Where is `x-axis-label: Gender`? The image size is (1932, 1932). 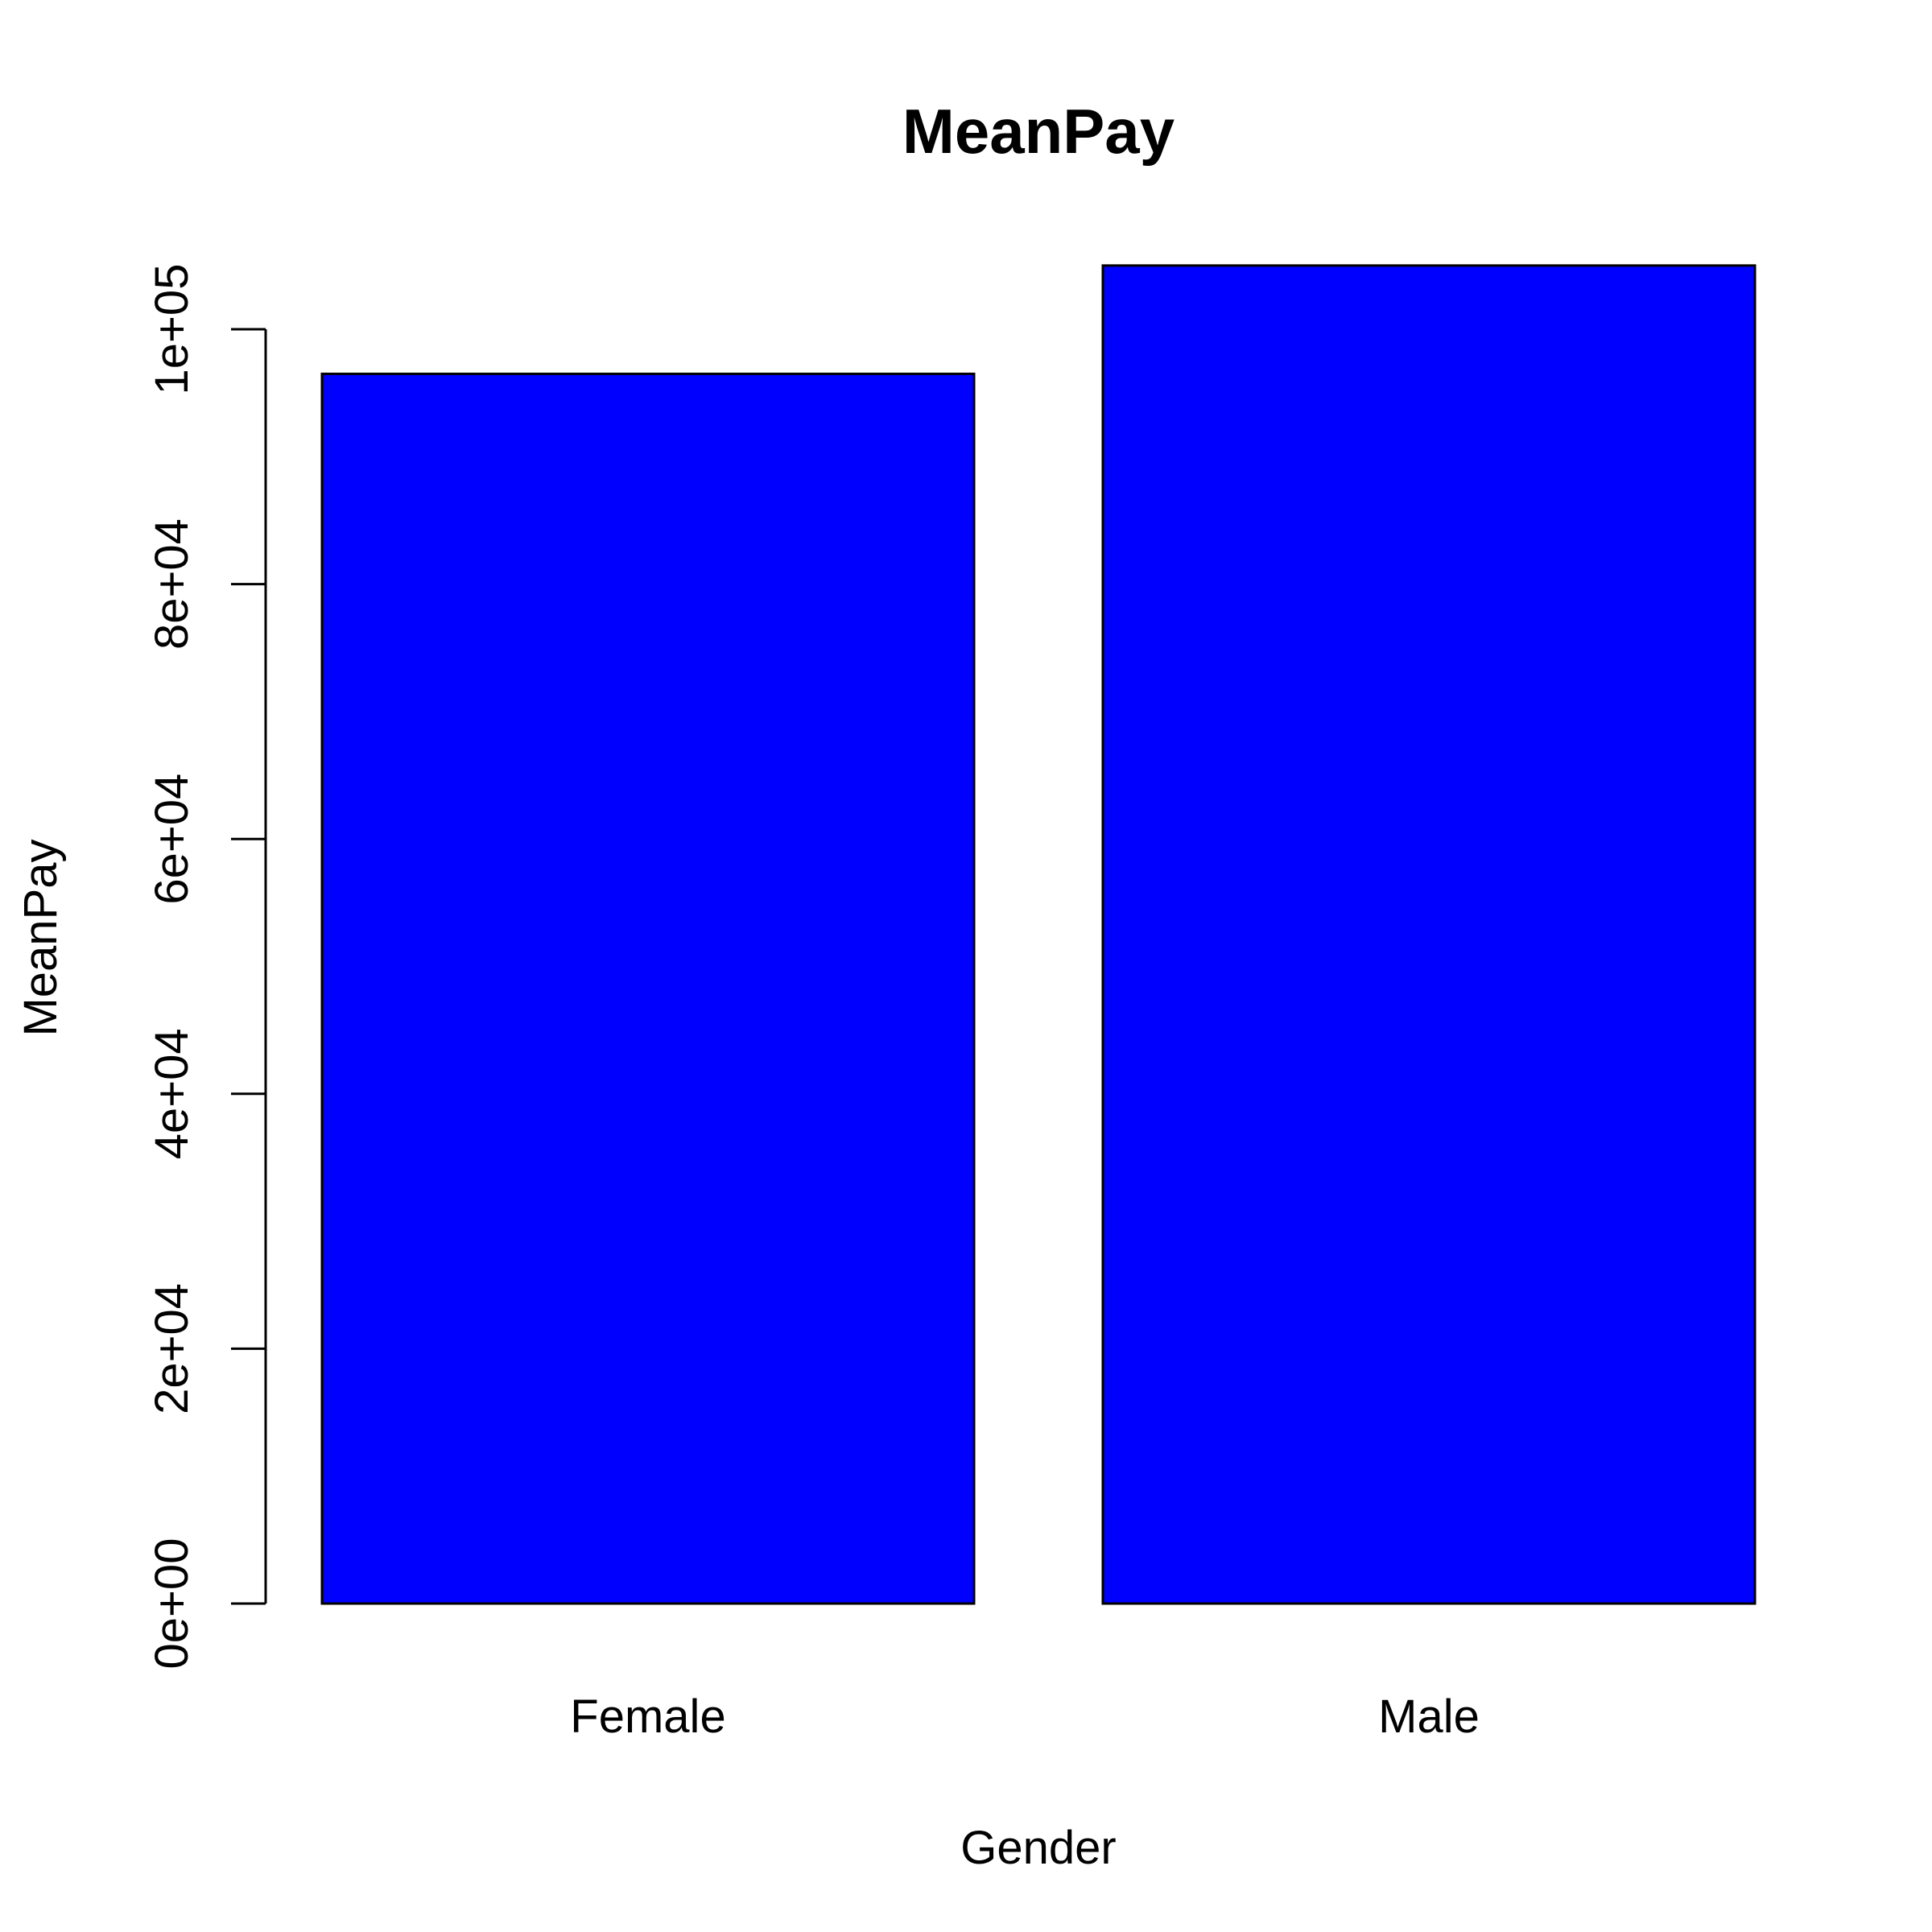
x-axis-label: Gender is located at coordinates (1038, 1848).